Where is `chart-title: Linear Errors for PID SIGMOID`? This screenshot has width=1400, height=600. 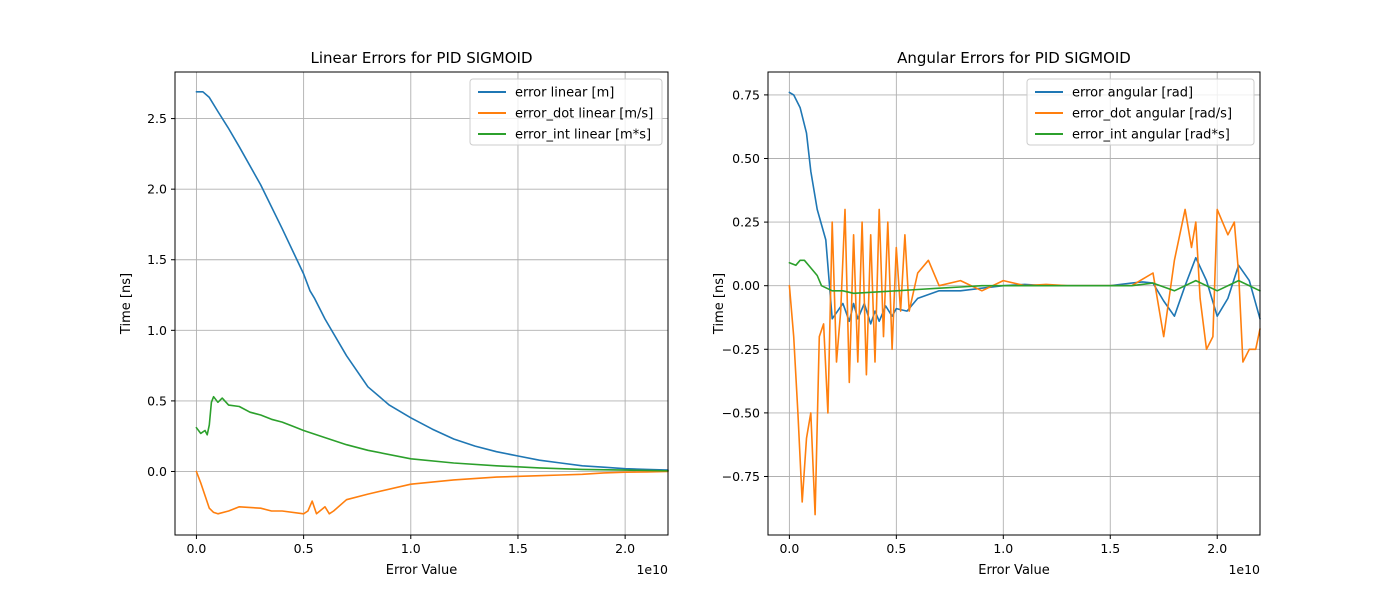
chart-title: Linear Errors for PID SIGMOID is located at coordinates (421, 58).